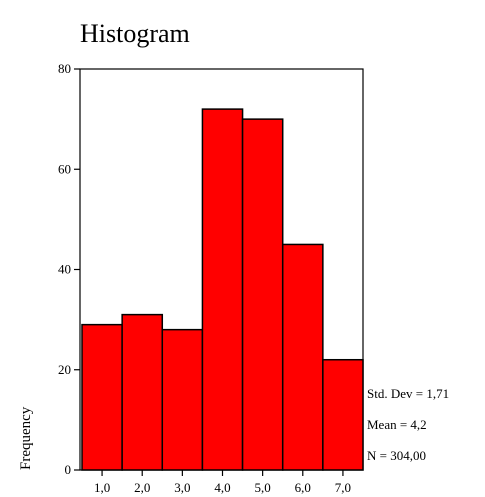  What do you see at coordinates (408, 393) in the screenshot?
I see `std-dev-label: Std. Dev = 1,71` at bounding box center [408, 393].